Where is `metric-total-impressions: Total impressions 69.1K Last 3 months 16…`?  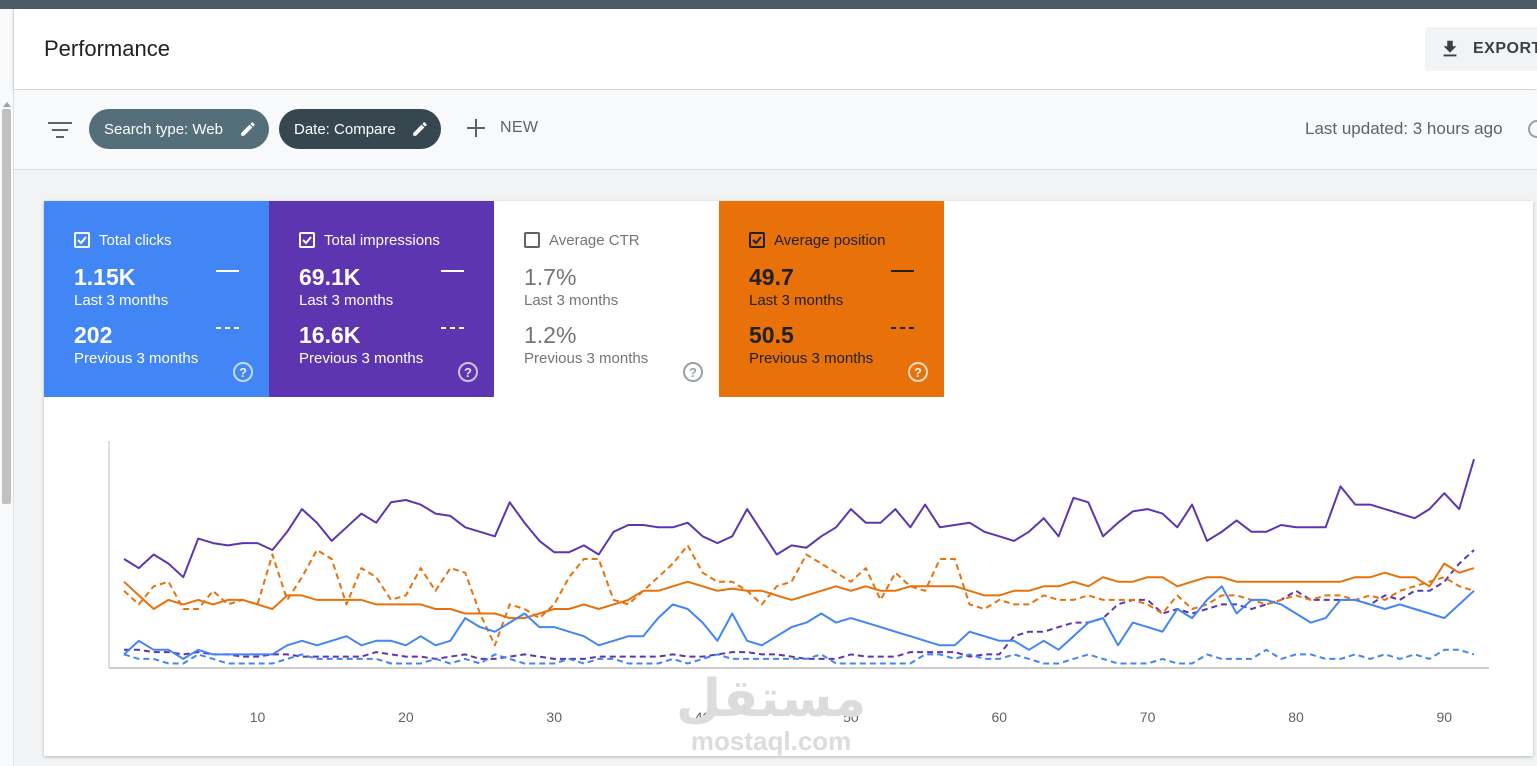 metric-total-impressions: Total impressions 69.1K Last 3 months 16… is located at coordinates (381, 299).